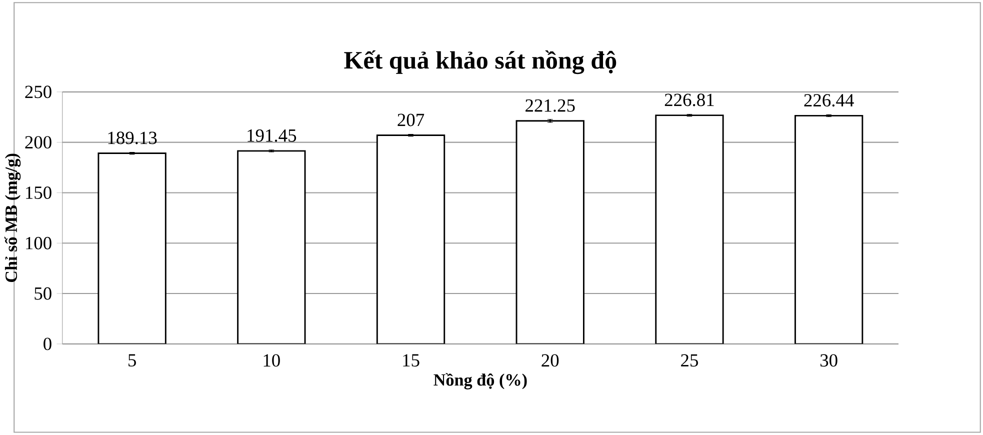 The image size is (983, 435). Describe the element at coordinates (132, 360) in the screenshot. I see `x-tick-label: 5` at that location.